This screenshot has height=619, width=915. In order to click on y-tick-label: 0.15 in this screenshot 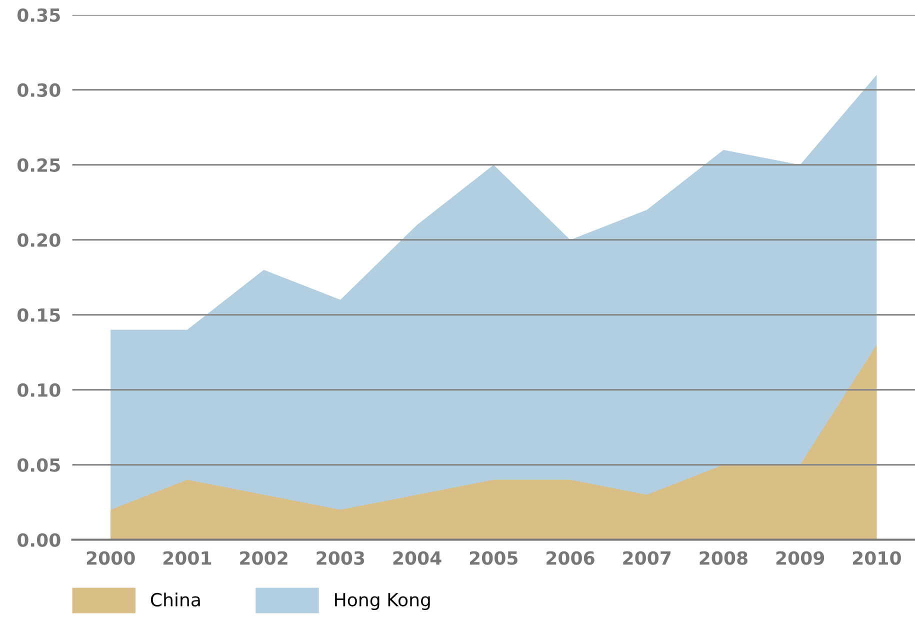, I will do `click(38, 315)`.